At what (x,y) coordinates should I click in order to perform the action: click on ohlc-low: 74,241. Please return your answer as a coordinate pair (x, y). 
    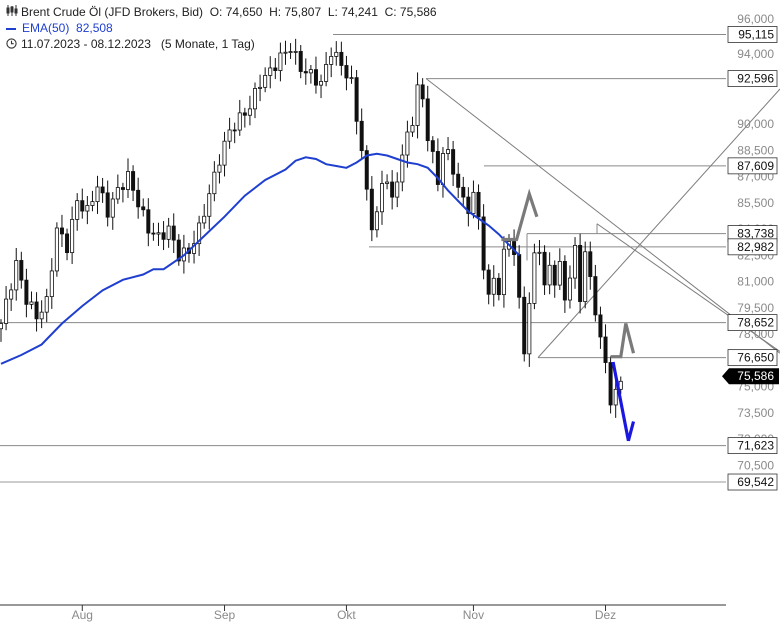
    Looking at the image, I should click on (359, 12).